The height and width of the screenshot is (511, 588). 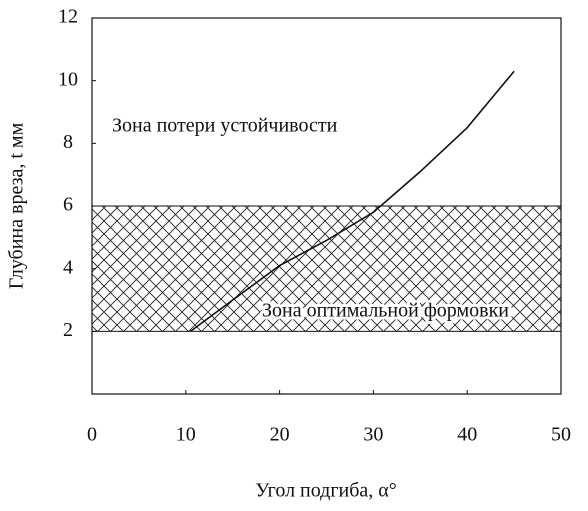 I want to click on x-tick-label: 50, so click(x=561, y=435).